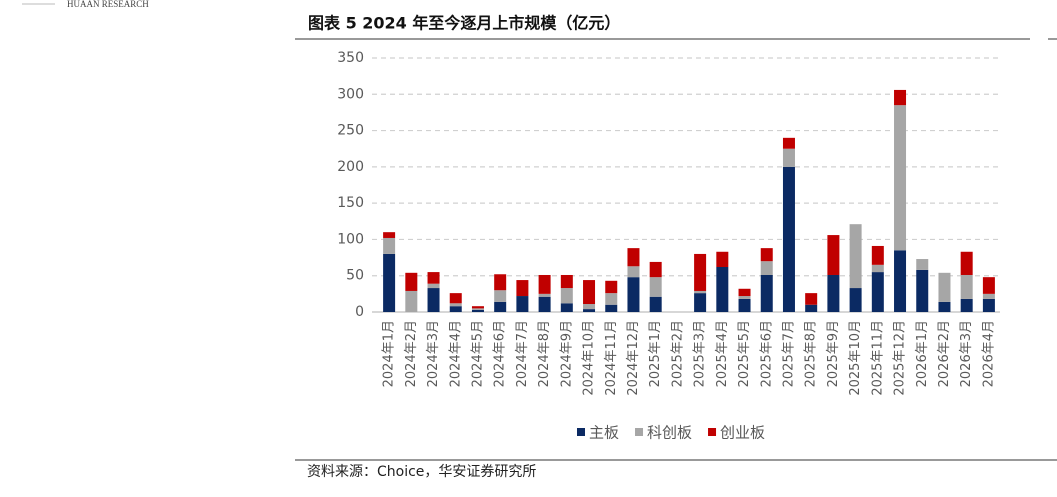 The height and width of the screenshot is (497, 1057). Describe the element at coordinates (877, 358) in the screenshot. I see `x-tick-label: 2025年11月` at that location.